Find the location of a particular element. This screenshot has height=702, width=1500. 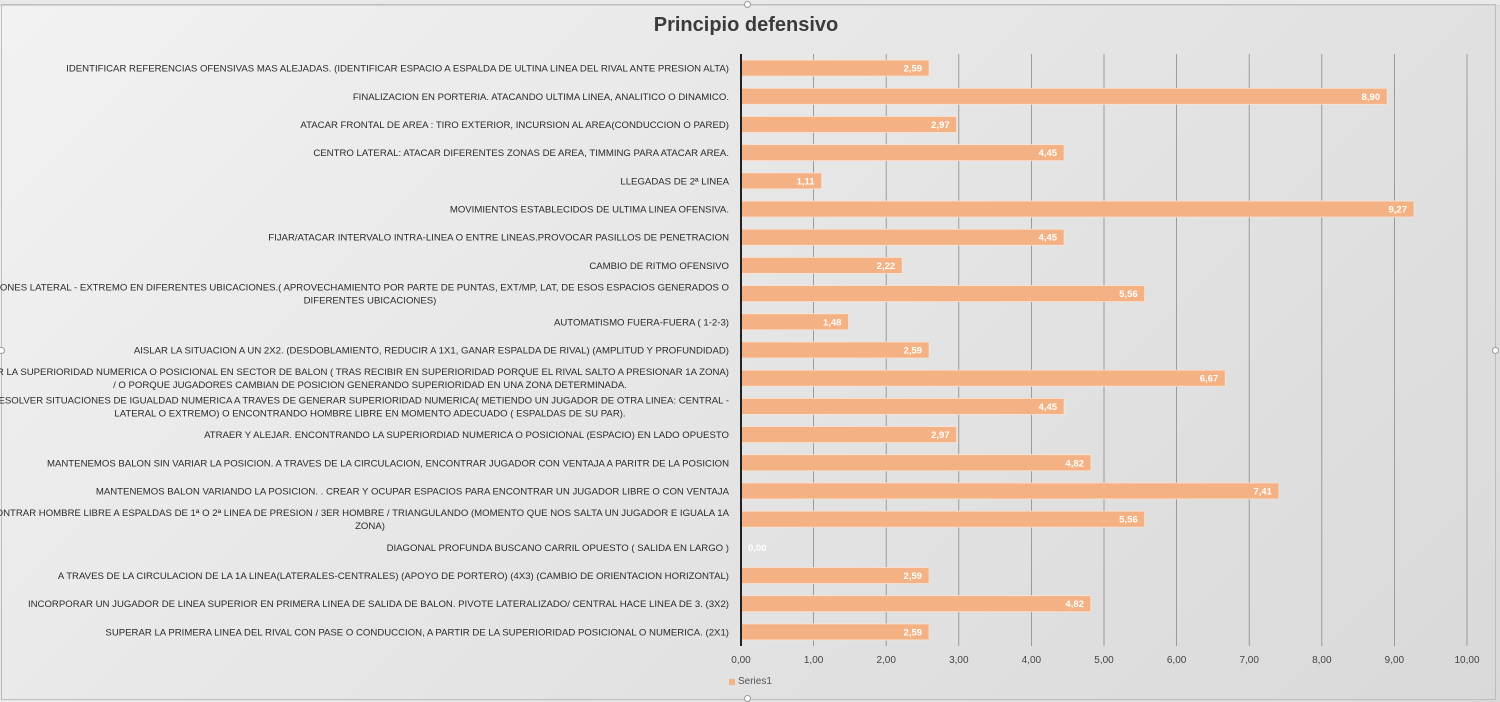

x-tick-label: 10,00 is located at coordinates (1466, 660).